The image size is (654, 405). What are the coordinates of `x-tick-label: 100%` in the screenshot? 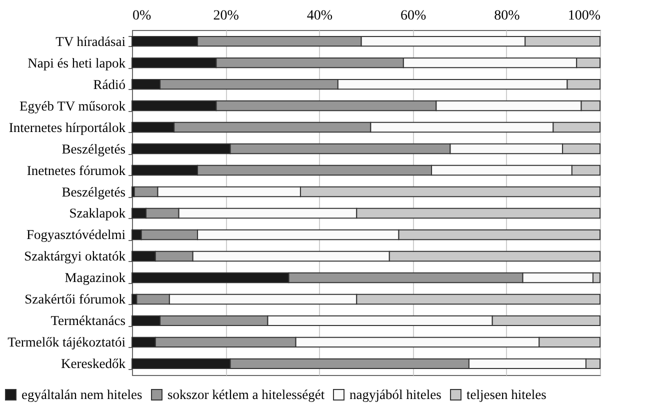 It's located at (584, 16).